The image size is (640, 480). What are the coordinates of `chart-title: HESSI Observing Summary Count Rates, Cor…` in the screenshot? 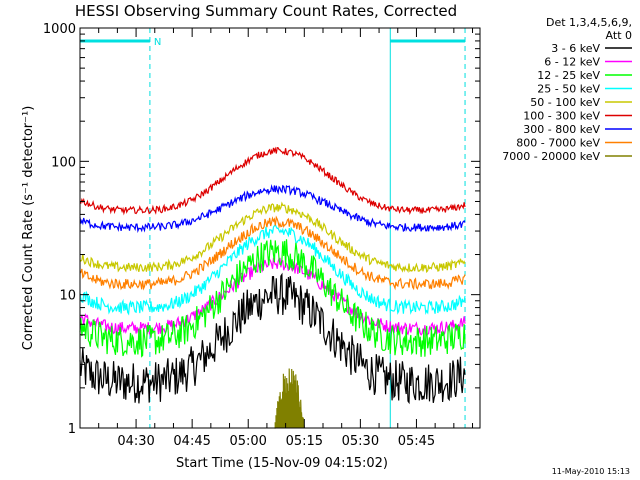 It's located at (266, 11).